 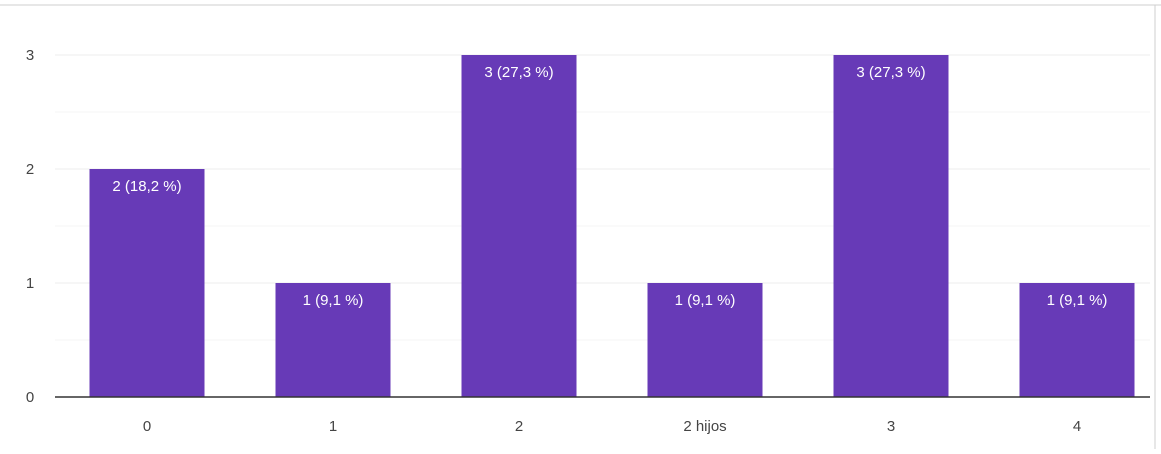 What do you see at coordinates (30, 169) in the screenshot?
I see `y-tick-label: 2` at bounding box center [30, 169].